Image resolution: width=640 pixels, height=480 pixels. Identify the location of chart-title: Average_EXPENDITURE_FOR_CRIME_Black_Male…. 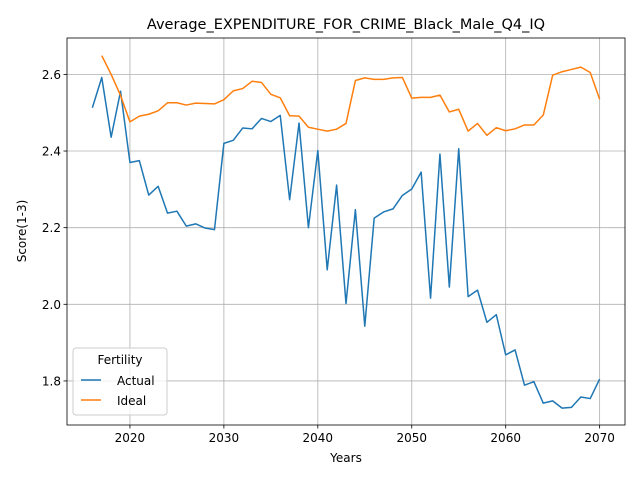
(346, 25).